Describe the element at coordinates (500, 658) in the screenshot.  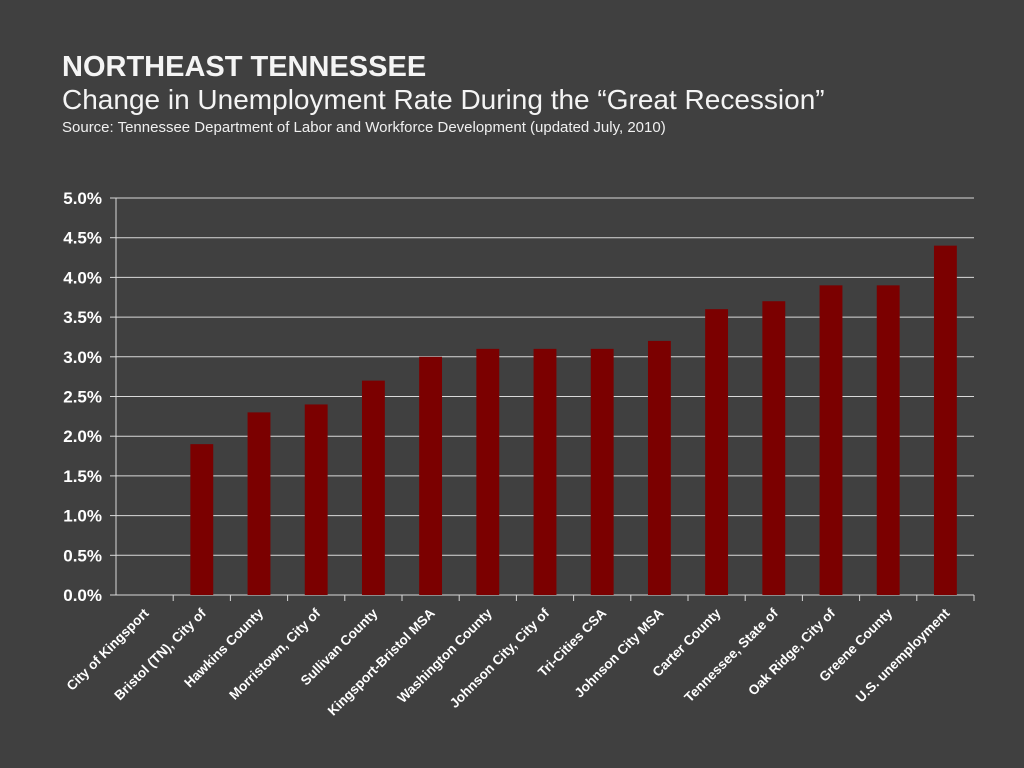
I see `x-category-label: Johnson City, City of` at that location.